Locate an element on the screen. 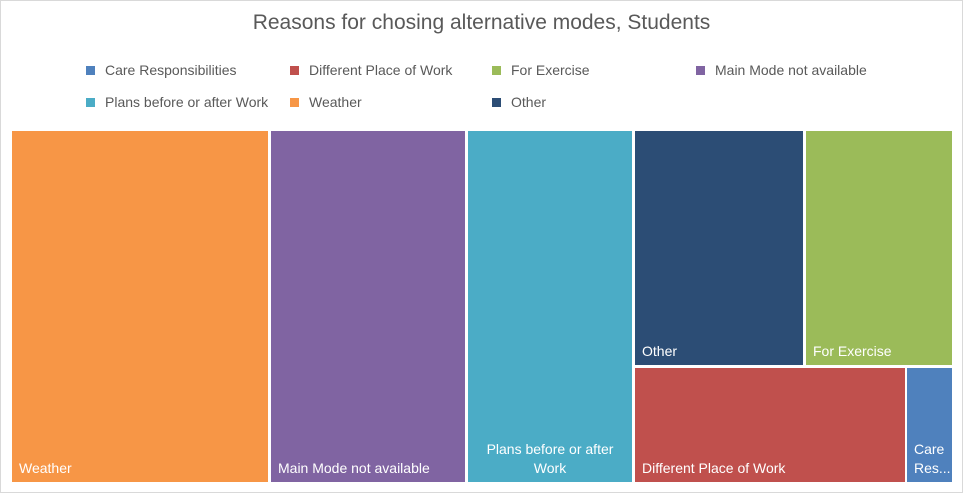 The height and width of the screenshot is (493, 963). treemap-label: Other is located at coordinates (659, 351).